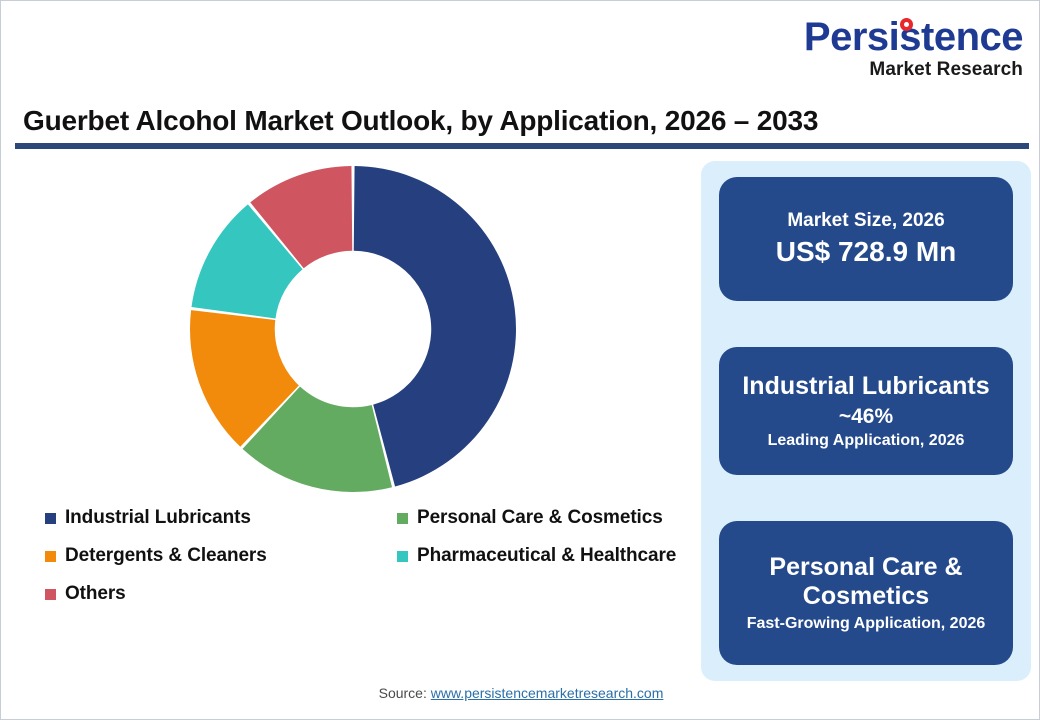  What do you see at coordinates (946, 69) in the screenshot?
I see `brand-tagline: Market Research` at bounding box center [946, 69].